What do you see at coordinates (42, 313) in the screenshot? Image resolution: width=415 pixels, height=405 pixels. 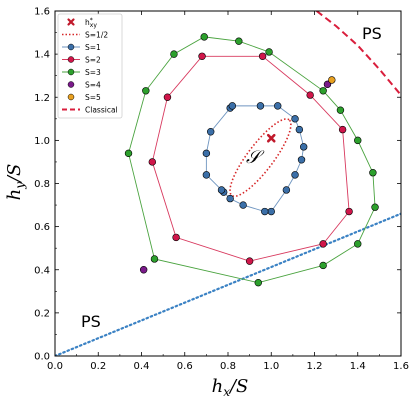 I see `y-tick-label: 0.2` at bounding box center [42, 313].